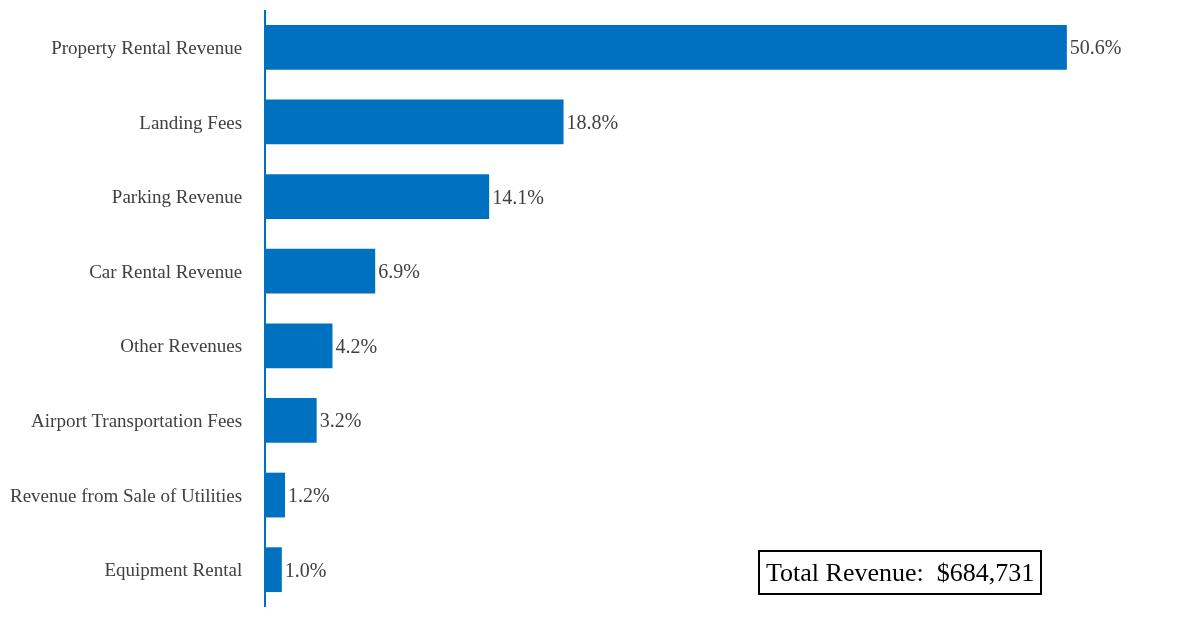  I want to click on data-label: 6.9%, so click(399, 271).